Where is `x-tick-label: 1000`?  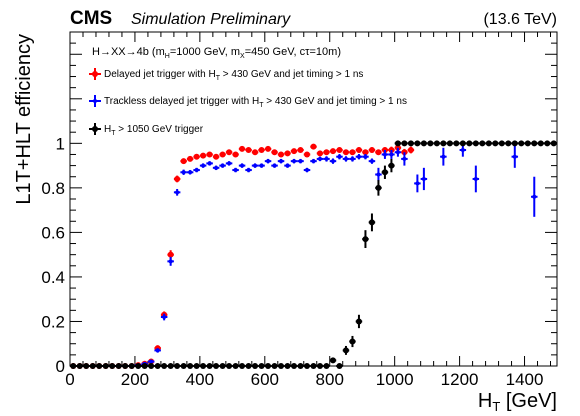
x-tick-label: 1000 is located at coordinates (395, 379).